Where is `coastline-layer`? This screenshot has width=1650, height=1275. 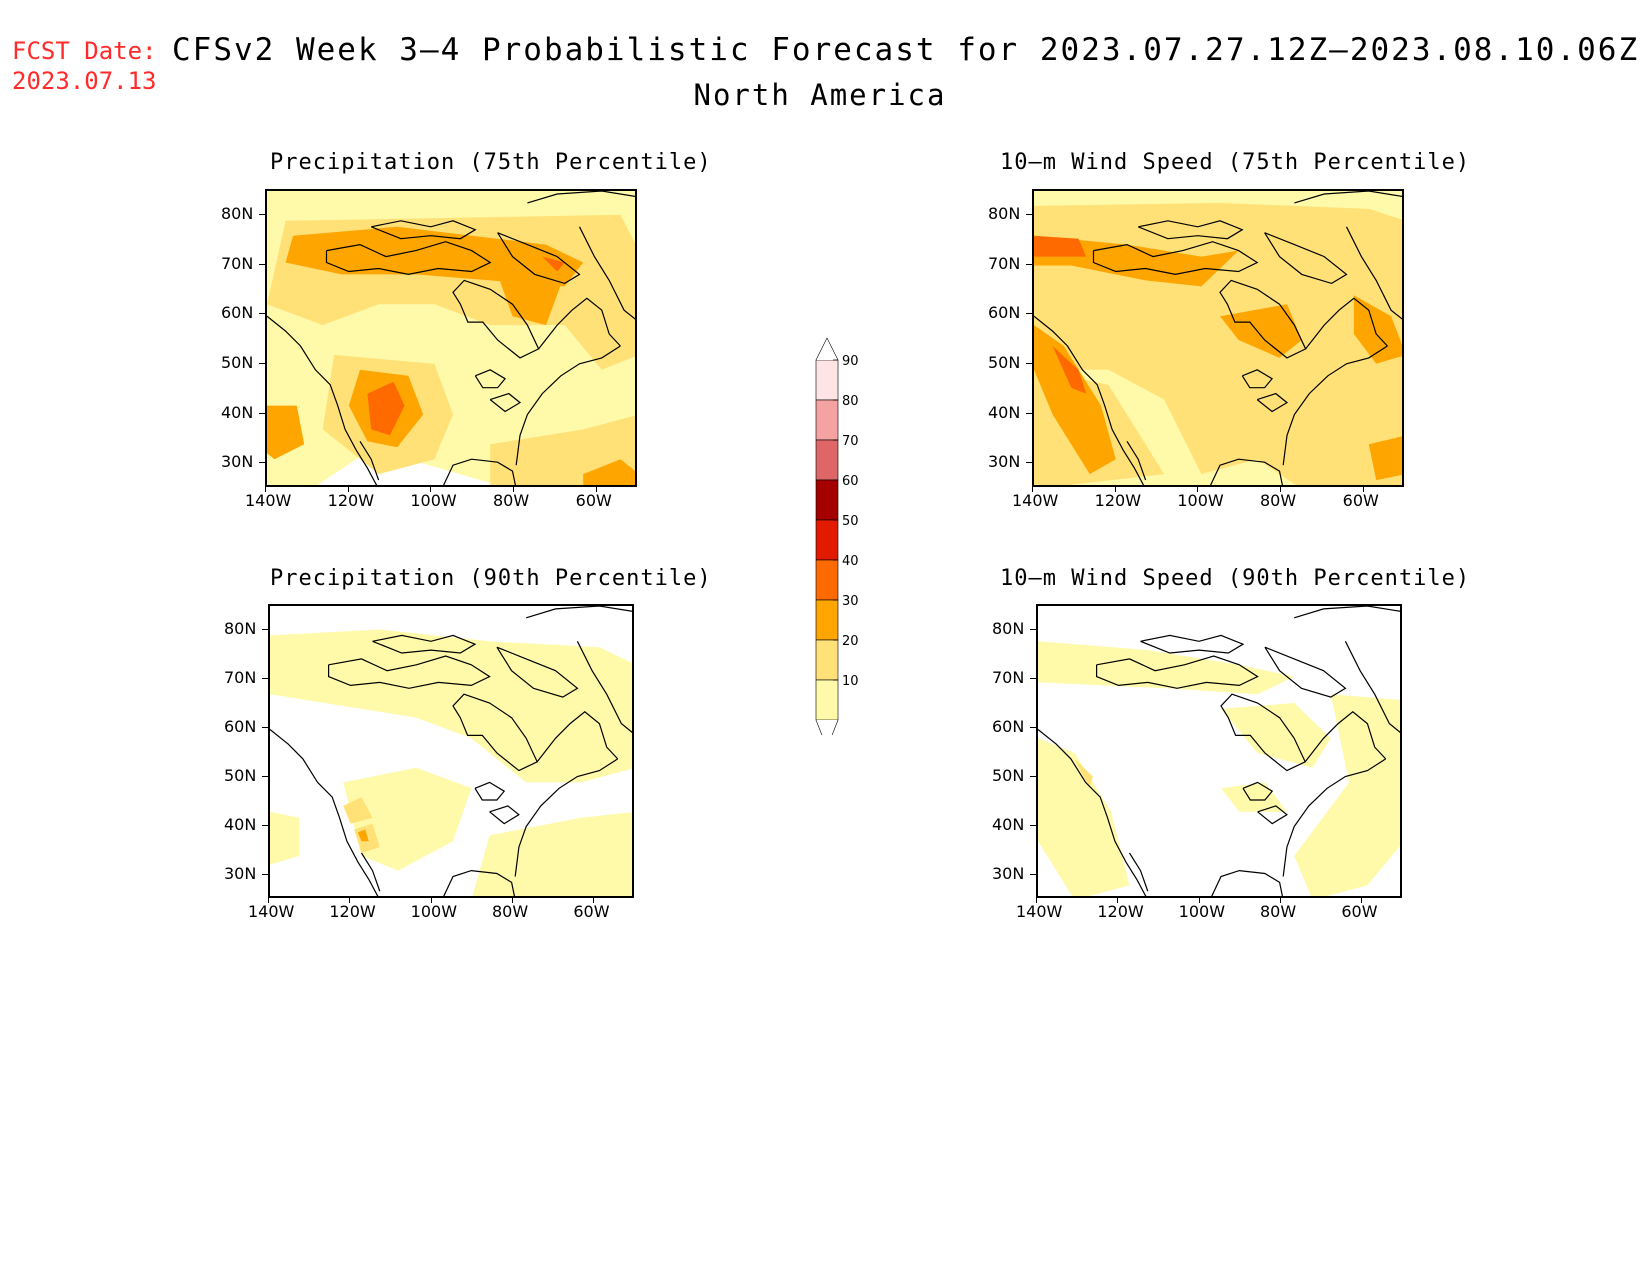 coastline-layer is located at coordinates (451, 338).